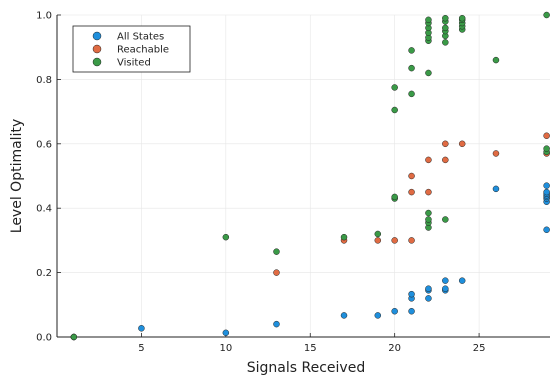 The height and width of the screenshot is (378, 555). What do you see at coordinates (44, 209) in the screenshot?
I see `y-tick-label: 0.4` at bounding box center [44, 209].